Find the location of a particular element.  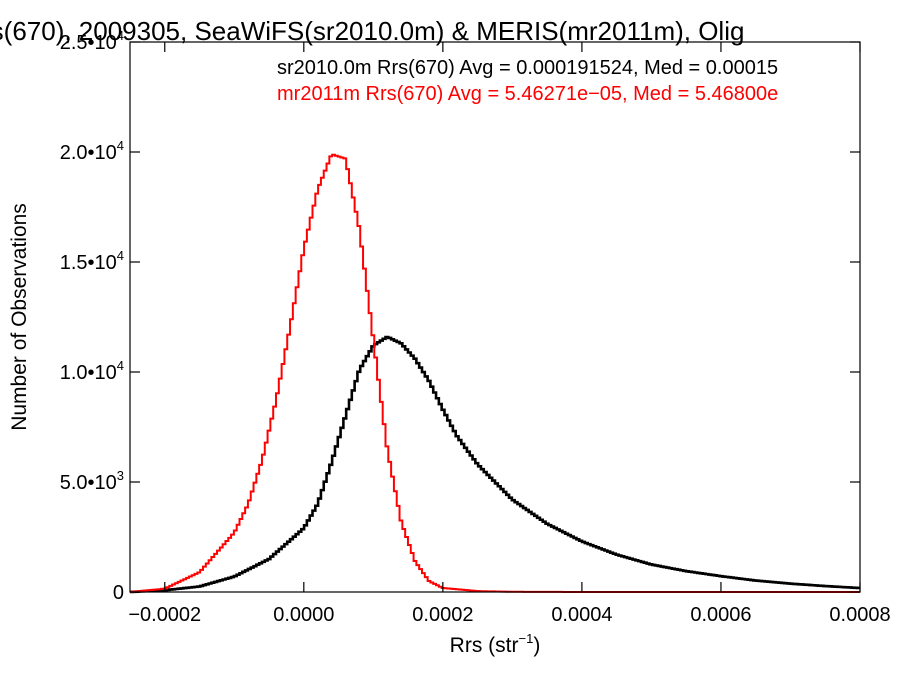

x-tick-label: 0.0004 is located at coordinates (581, 615).